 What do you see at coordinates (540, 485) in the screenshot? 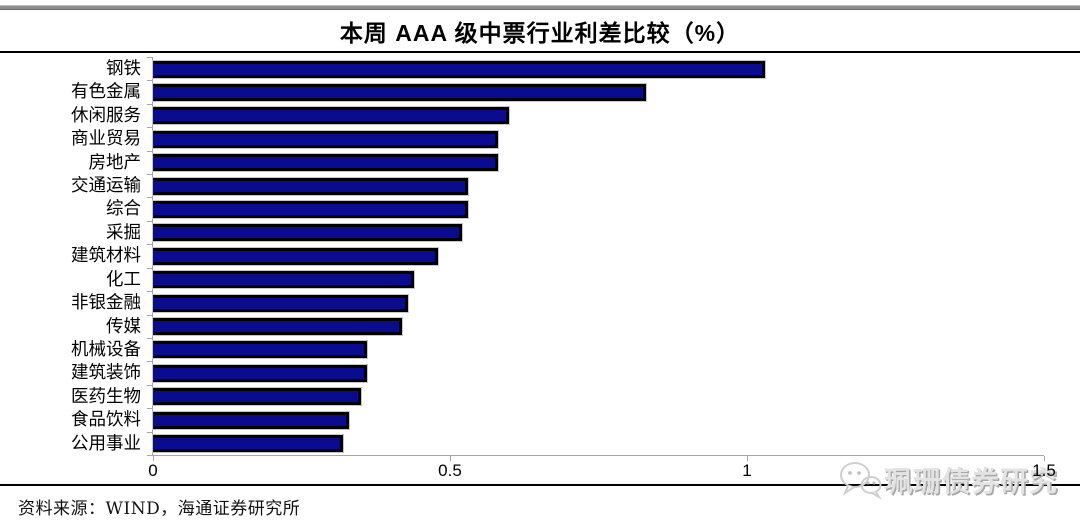
I see `bottom-divider-rule` at bounding box center [540, 485].